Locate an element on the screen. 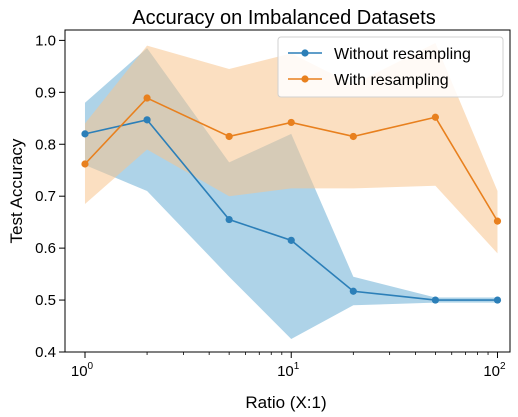 This screenshot has height=417, width=518. y-tick-label-5: 0.9 is located at coordinates (45, 92).